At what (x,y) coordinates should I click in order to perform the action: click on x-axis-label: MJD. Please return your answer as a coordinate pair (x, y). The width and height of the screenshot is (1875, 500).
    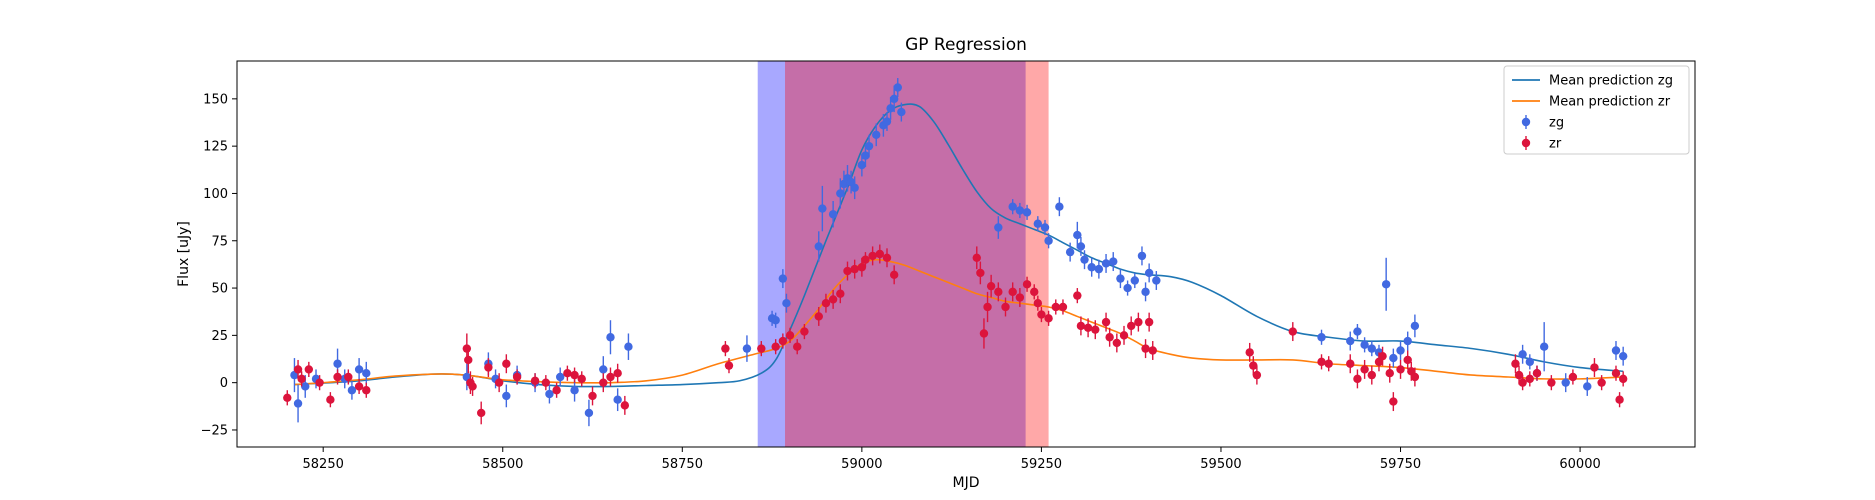
    Looking at the image, I should click on (966, 483).